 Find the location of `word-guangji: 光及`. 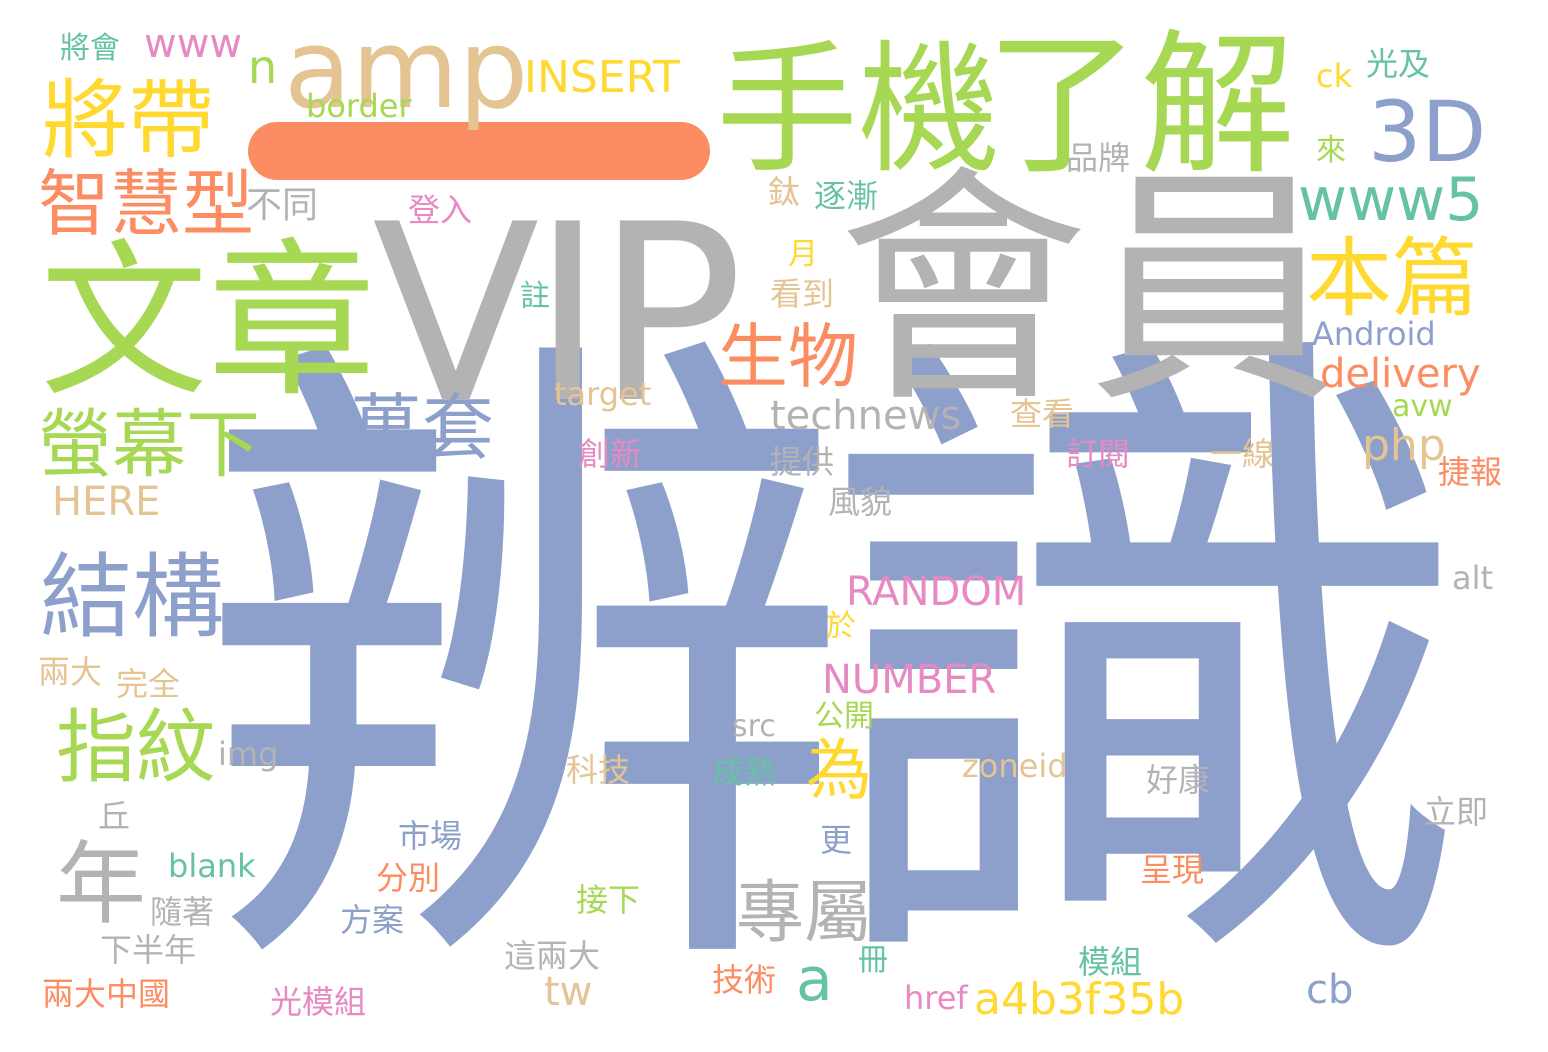

word-guangji: 光及 is located at coordinates (1398, 64).